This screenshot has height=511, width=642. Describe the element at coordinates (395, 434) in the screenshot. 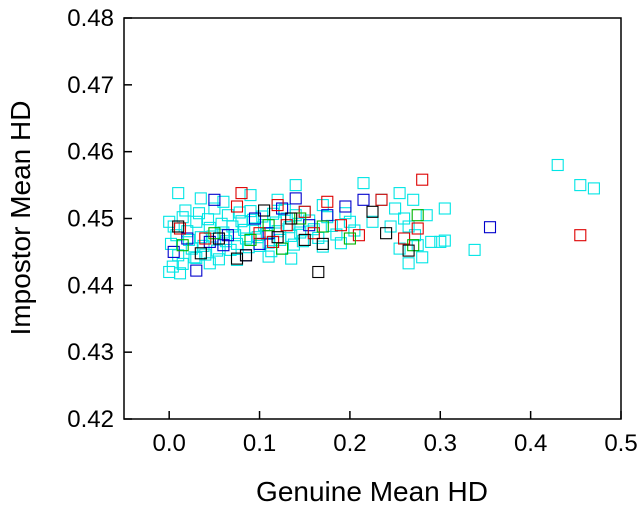

I see `x-axis: 0.0 0.1 0.2 0.3 0.4 0.5` at that location.